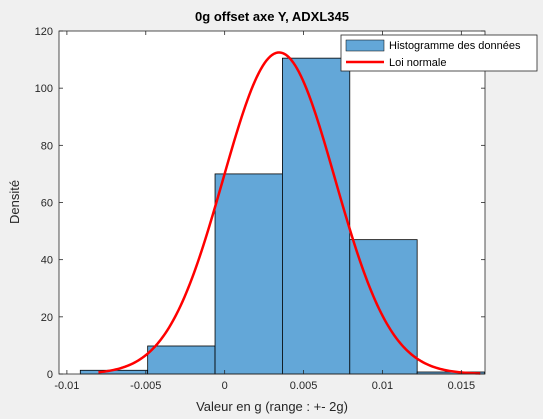 This screenshot has height=419, width=543. What do you see at coordinates (304, 386) in the screenshot?
I see `x-tick-label: 0.005` at bounding box center [304, 386].